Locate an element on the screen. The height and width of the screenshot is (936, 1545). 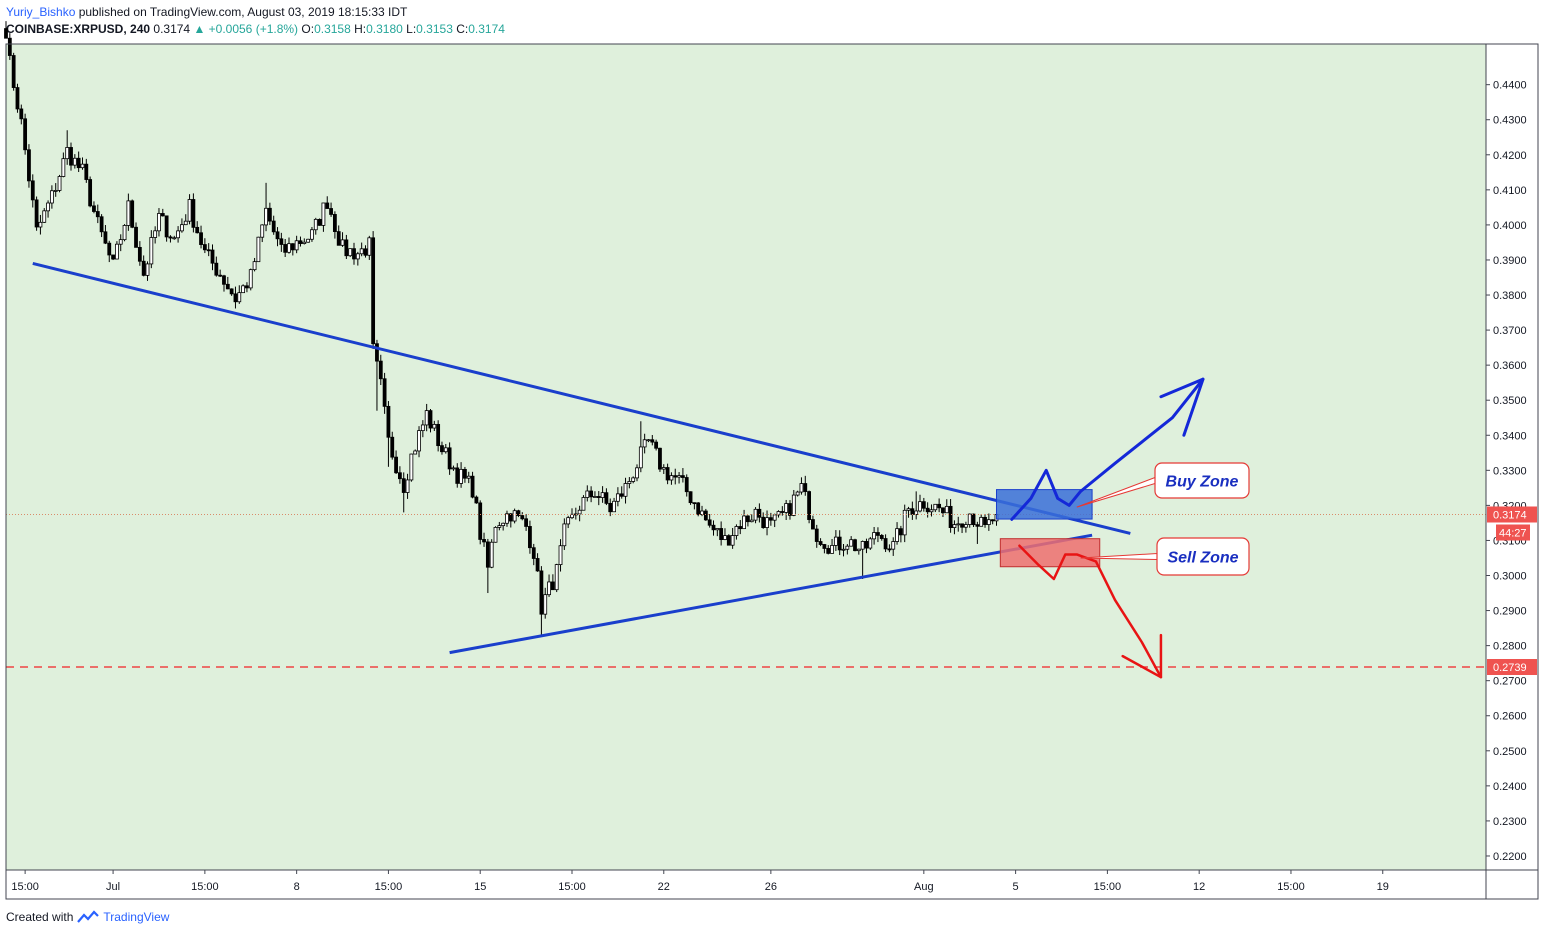
author-link: Yuriy_Bishko is located at coordinates (41, 12).